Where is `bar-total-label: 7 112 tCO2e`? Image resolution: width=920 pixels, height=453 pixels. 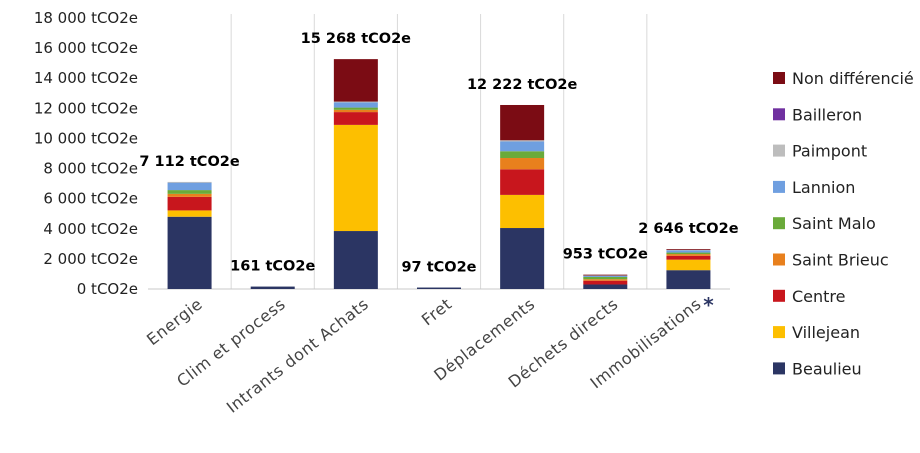
bar-total-label: 7 112 tCO2e is located at coordinates (189, 162).